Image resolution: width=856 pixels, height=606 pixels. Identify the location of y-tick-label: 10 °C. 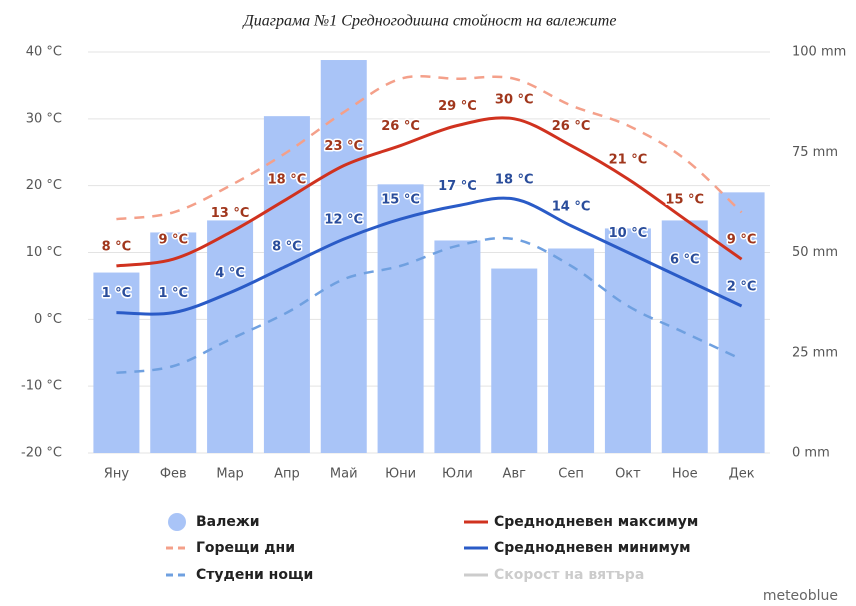
(44, 252).